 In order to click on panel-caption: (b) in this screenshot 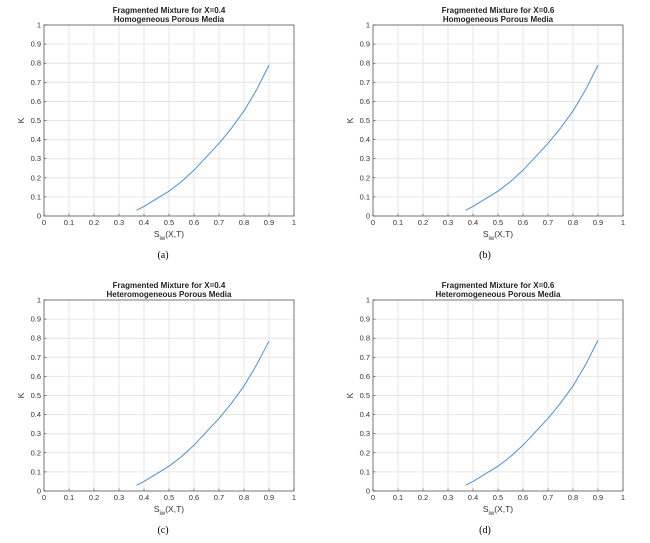, I will do `click(485, 255)`.